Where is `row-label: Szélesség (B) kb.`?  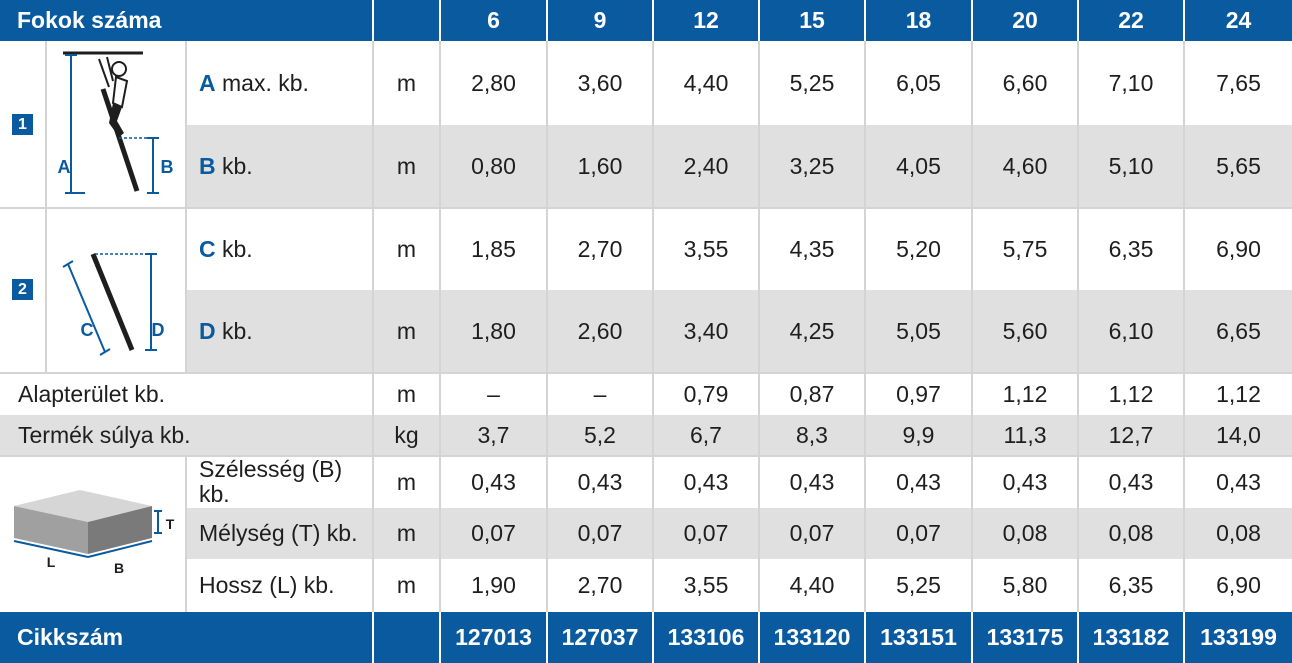 row-label: Szélesség (B) kb. is located at coordinates (271, 481).